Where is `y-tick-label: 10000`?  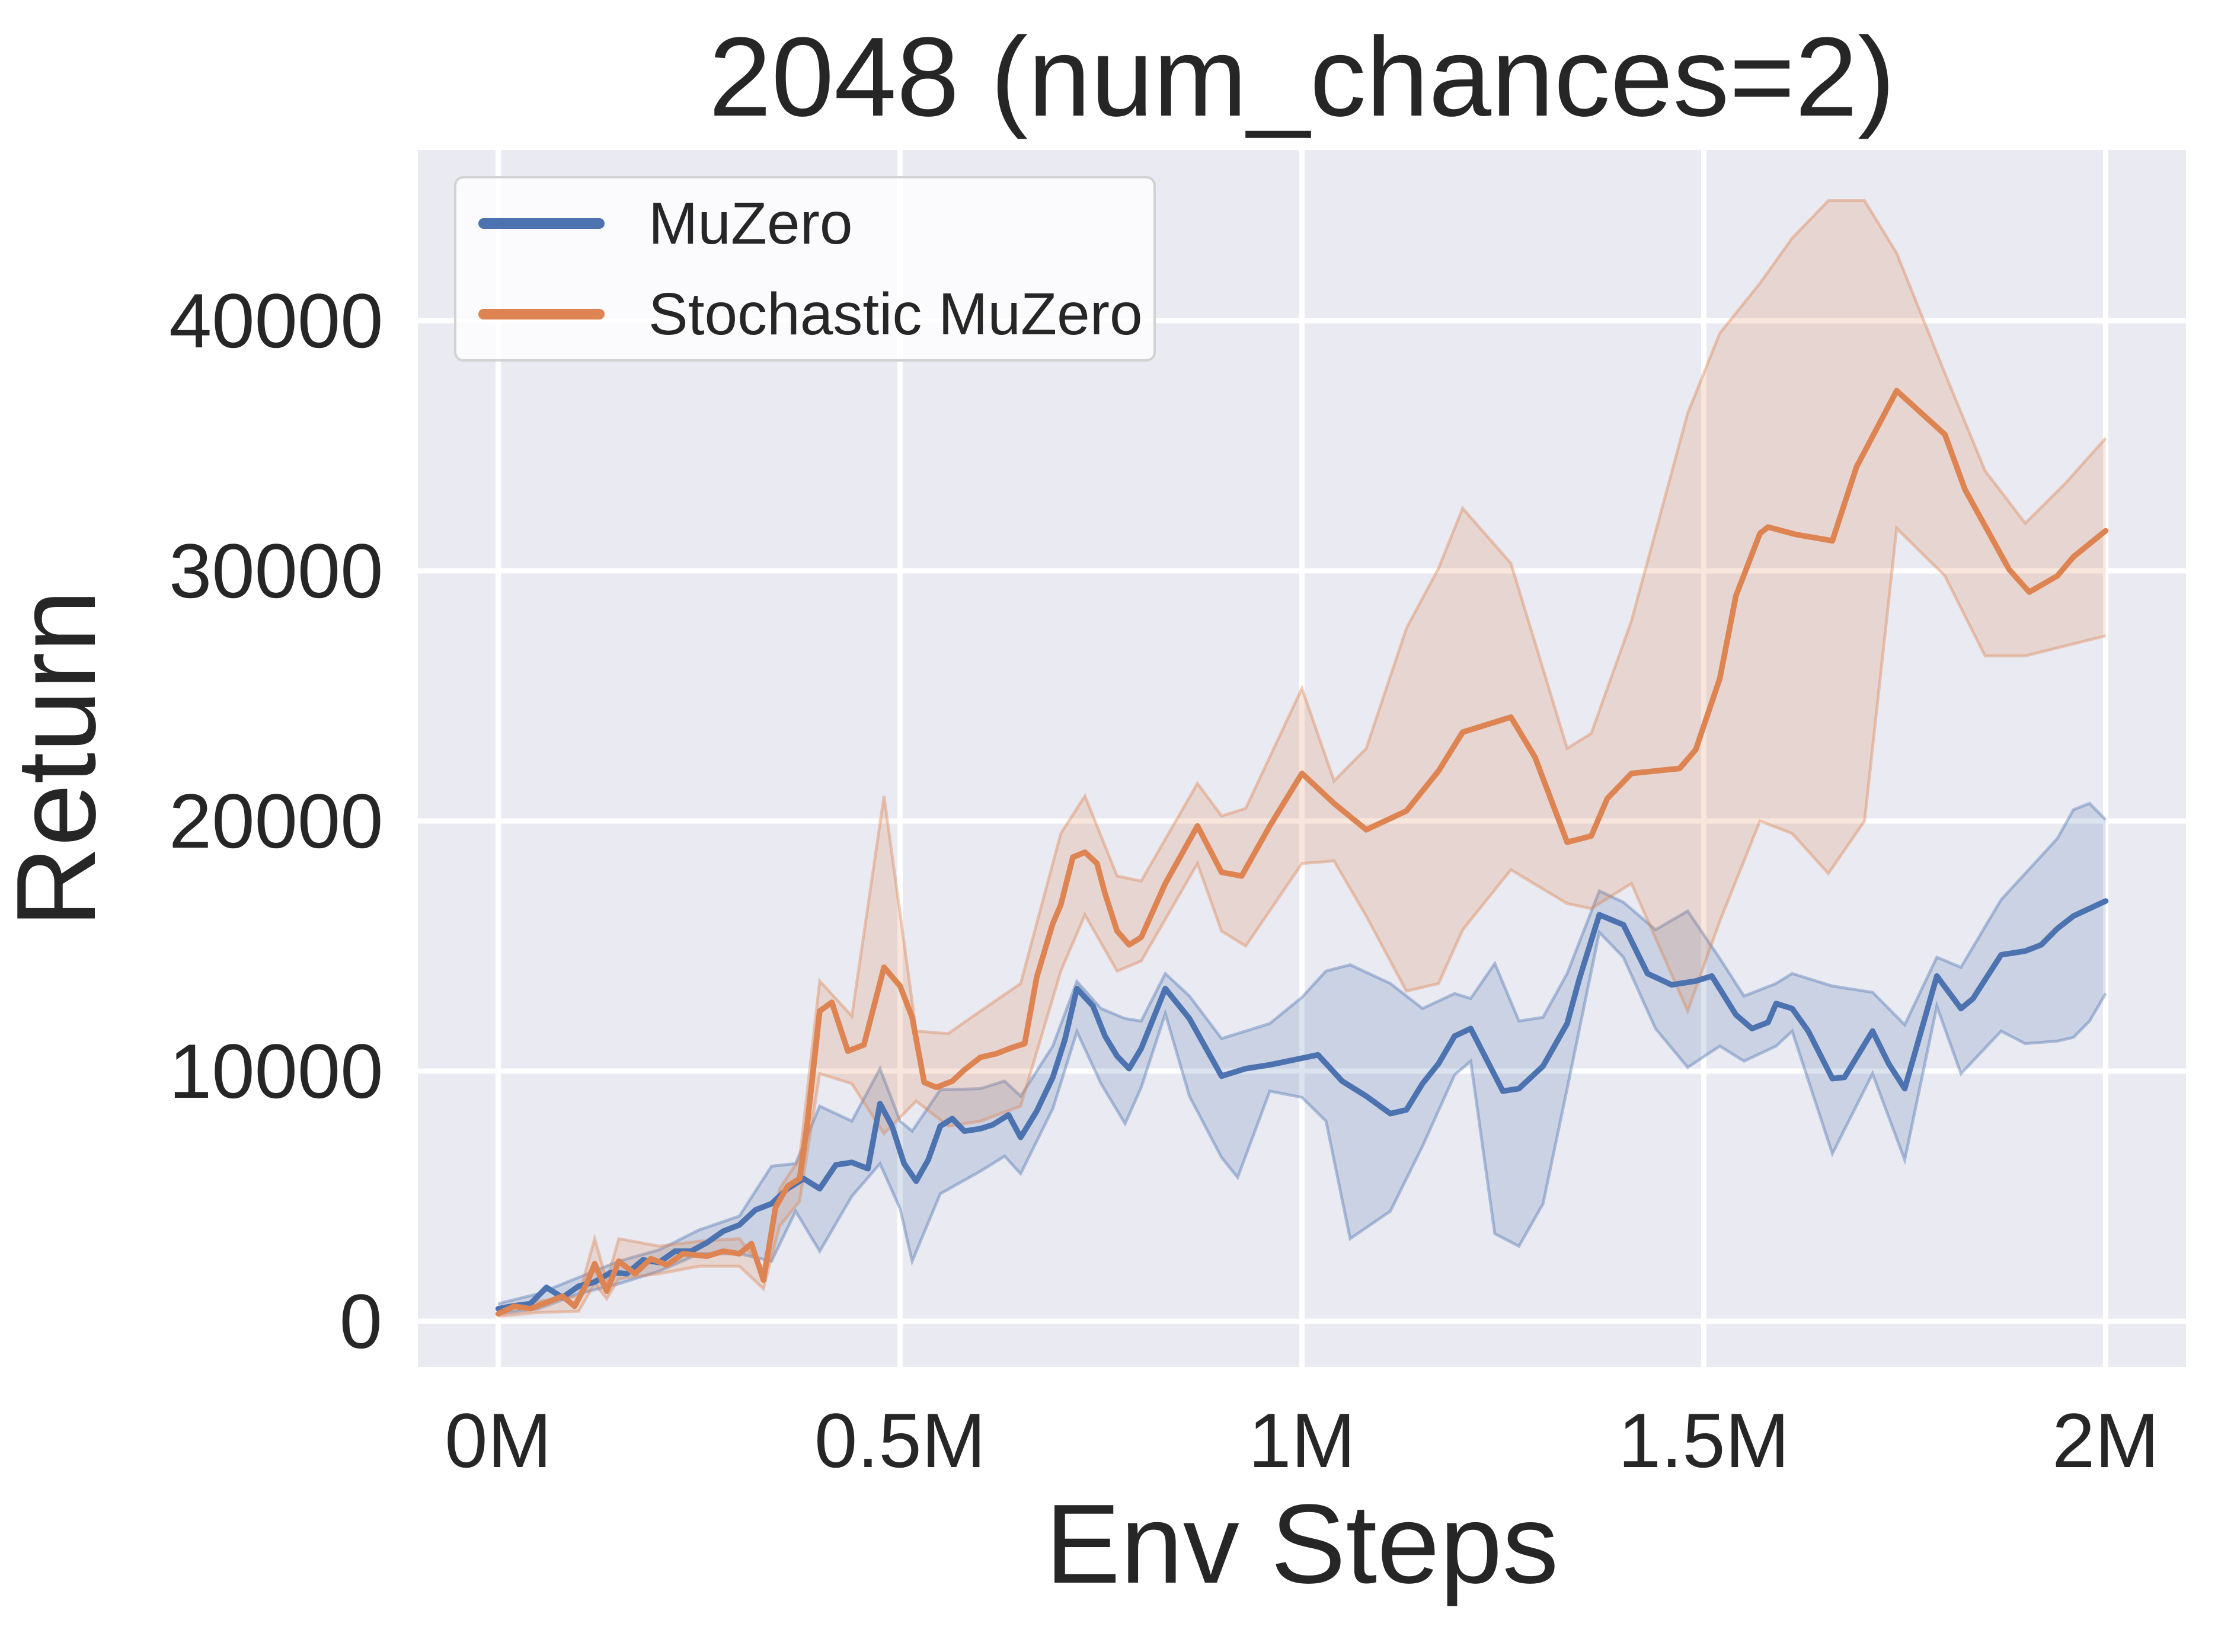
y-tick-label: 10000 is located at coordinates (276, 1070).